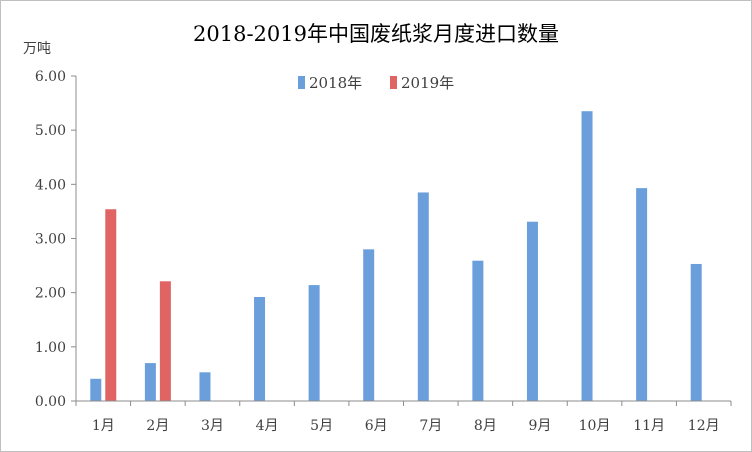 This screenshot has height=452, width=752. I want to click on x-axis-ticks: 1月 2月 3月 4月 5月 6月 7月 8月 9月 10月 11月 12月, so click(406, 426).